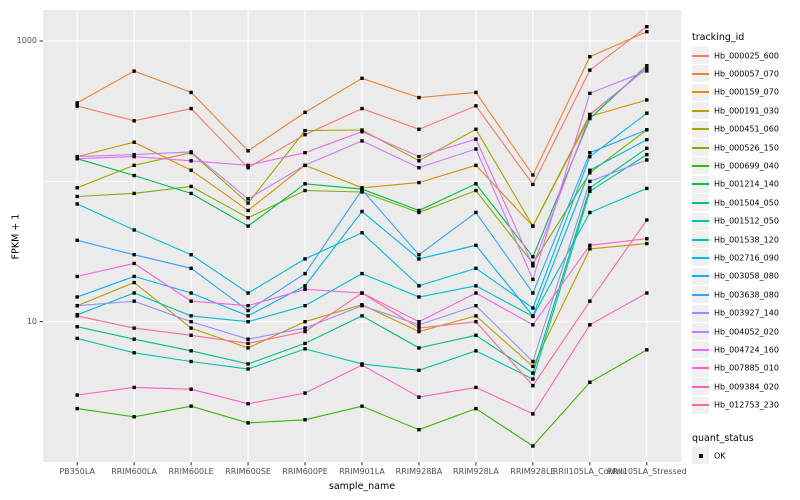  What do you see at coordinates (746, 295) in the screenshot?
I see `legend-item-Hb_003638_080: Hb_003638_080` at bounding box center [746, 295].